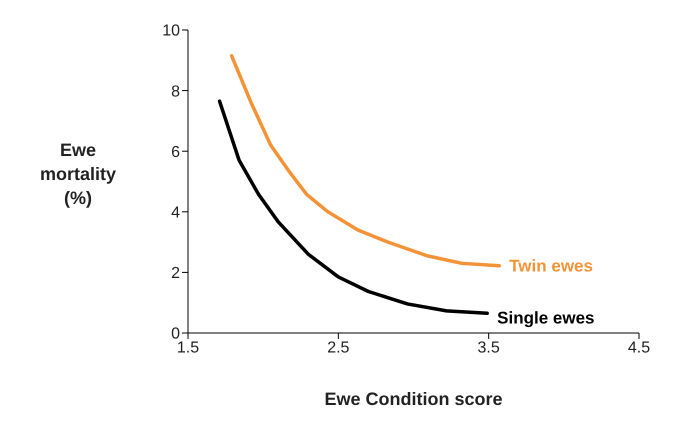 This screenshot has width=675, height=443. Describe the element at coordinates (551, 266) in the screenshot. I see `series-label: Twin ewes` at that location.